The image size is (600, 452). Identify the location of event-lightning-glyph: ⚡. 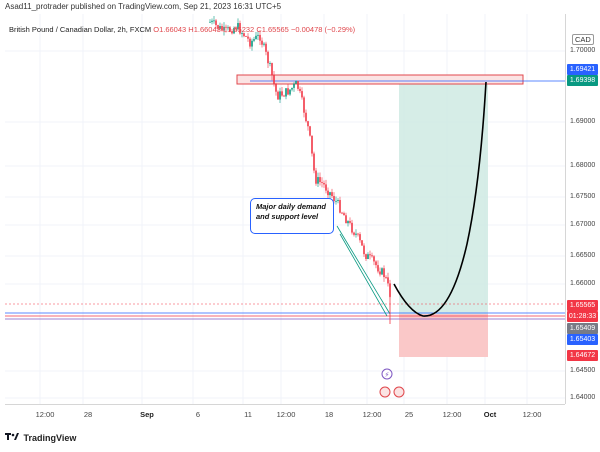
(387, 375).